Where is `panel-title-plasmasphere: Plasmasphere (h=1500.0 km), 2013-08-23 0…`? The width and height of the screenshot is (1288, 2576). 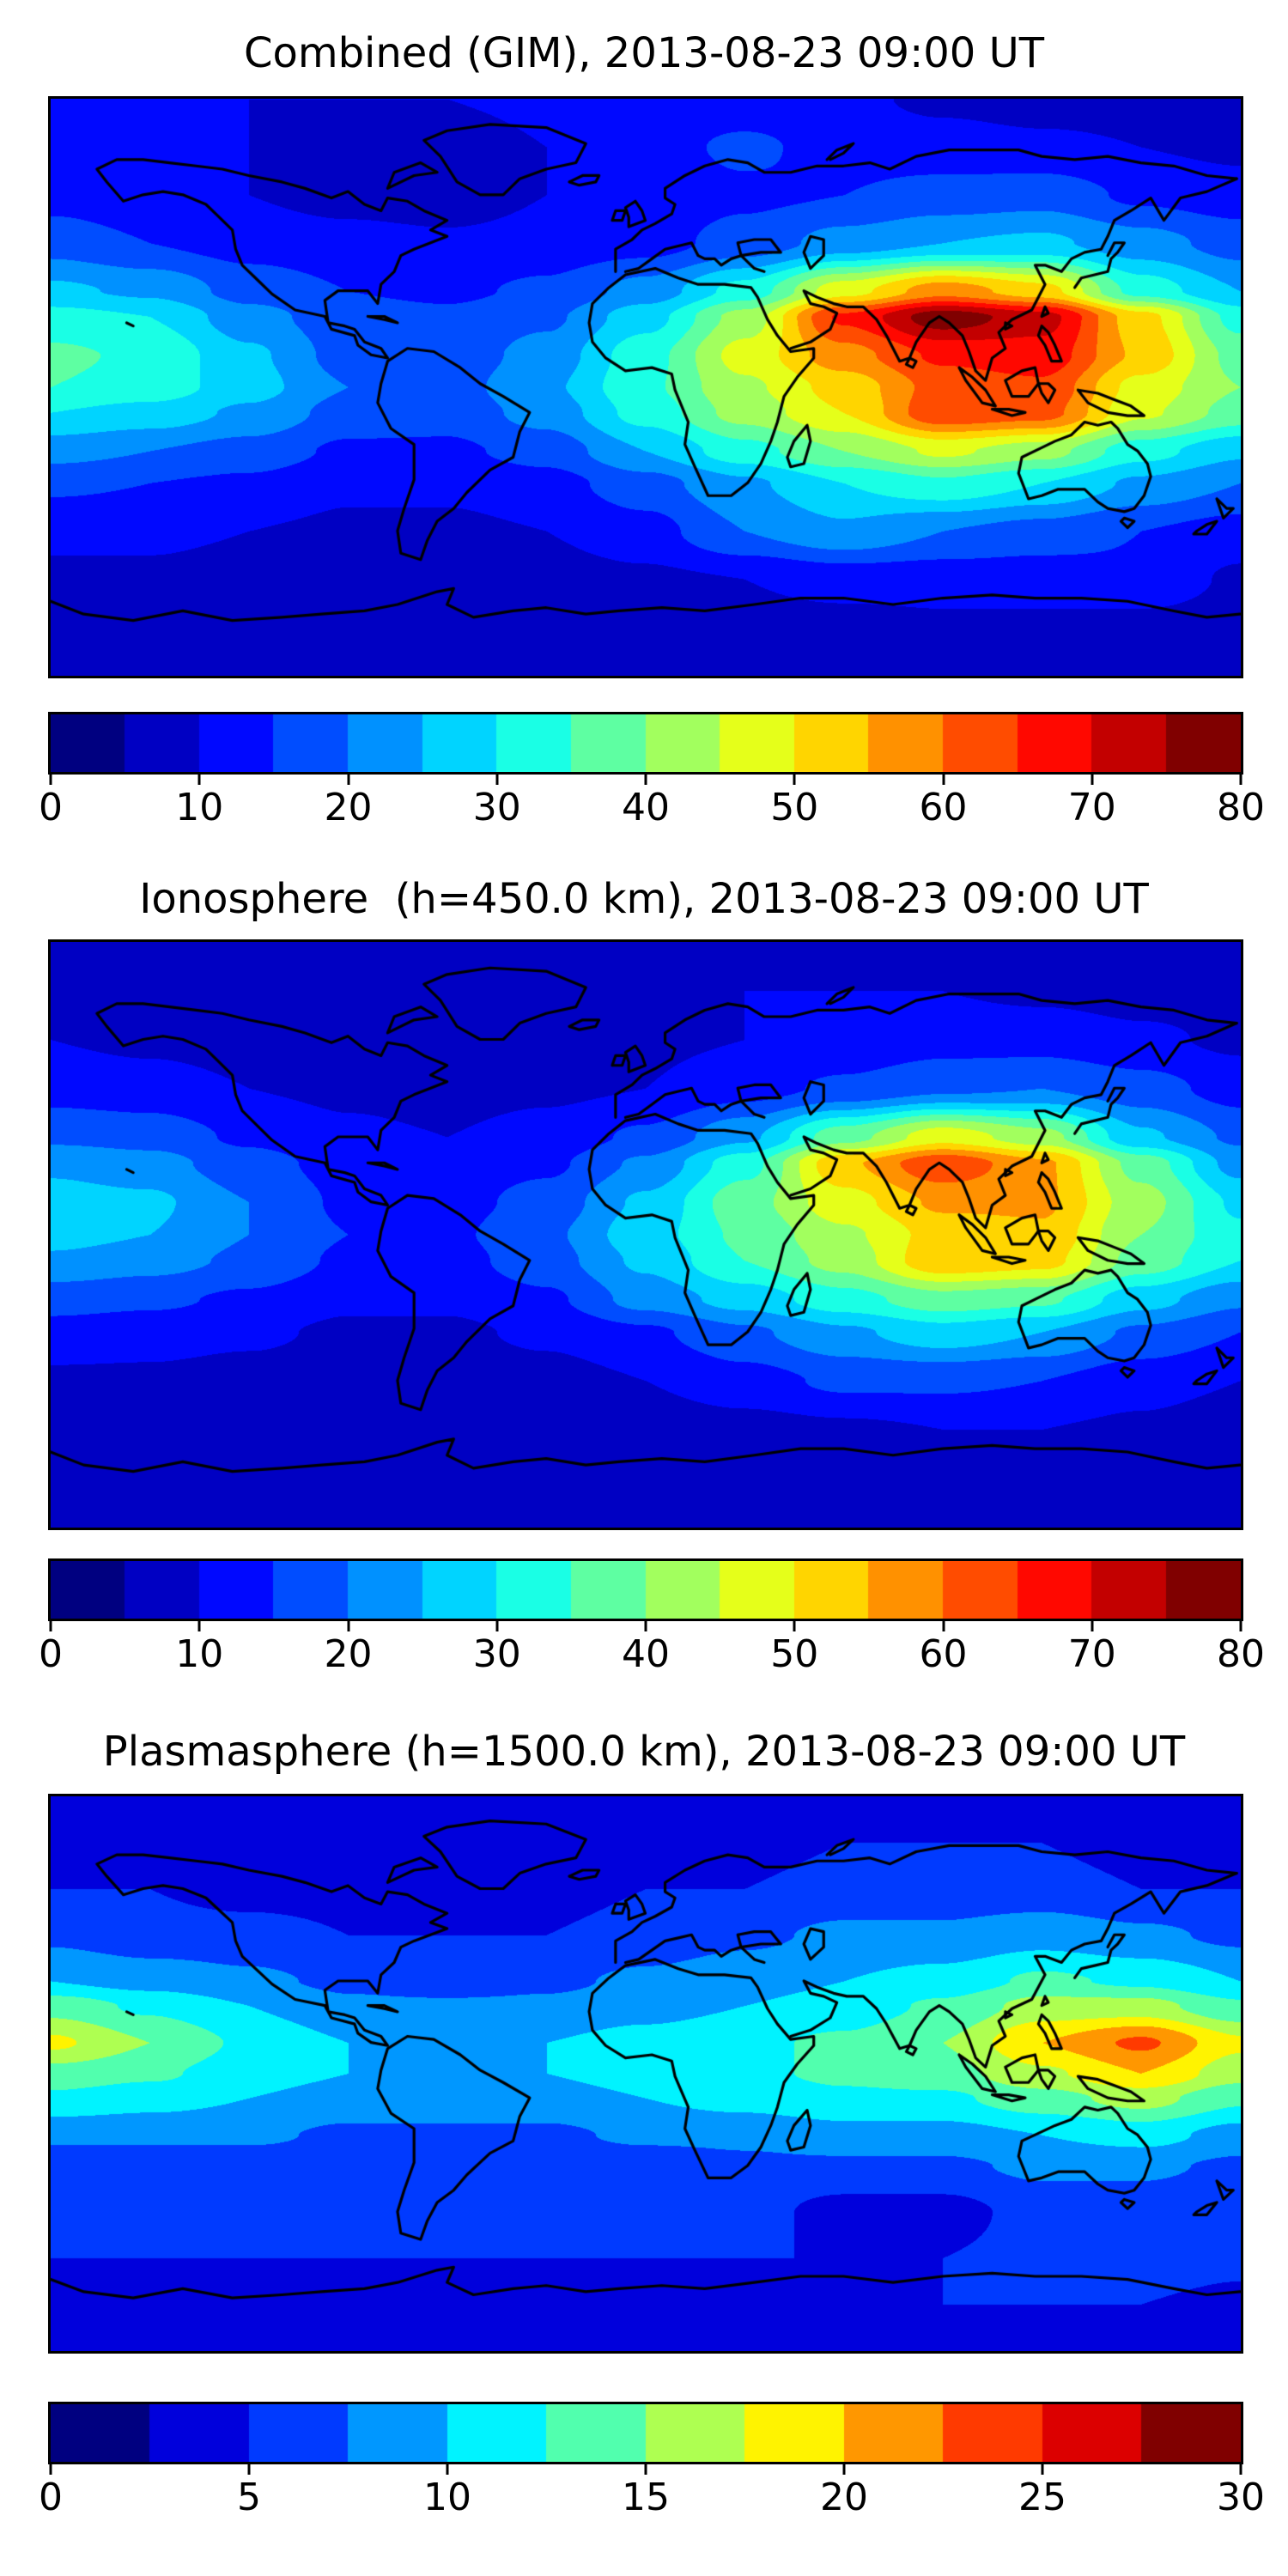 panel-title-plasmasphere: Plasmasphere (h=1500.0 km), 2013-08-23 0… is located at coordinates (644, 1752).